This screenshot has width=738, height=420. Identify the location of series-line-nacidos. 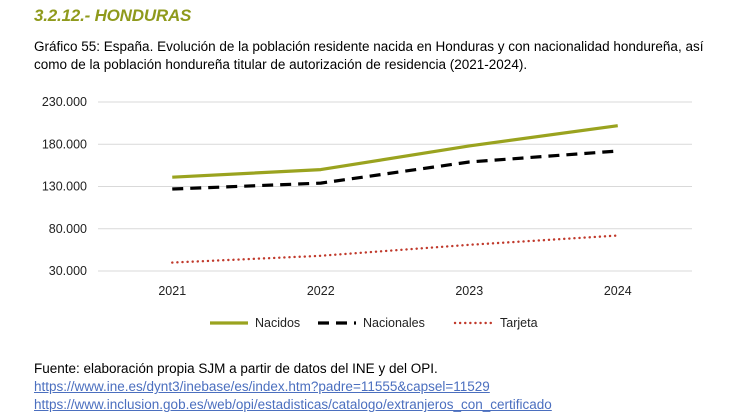
(395, 151).